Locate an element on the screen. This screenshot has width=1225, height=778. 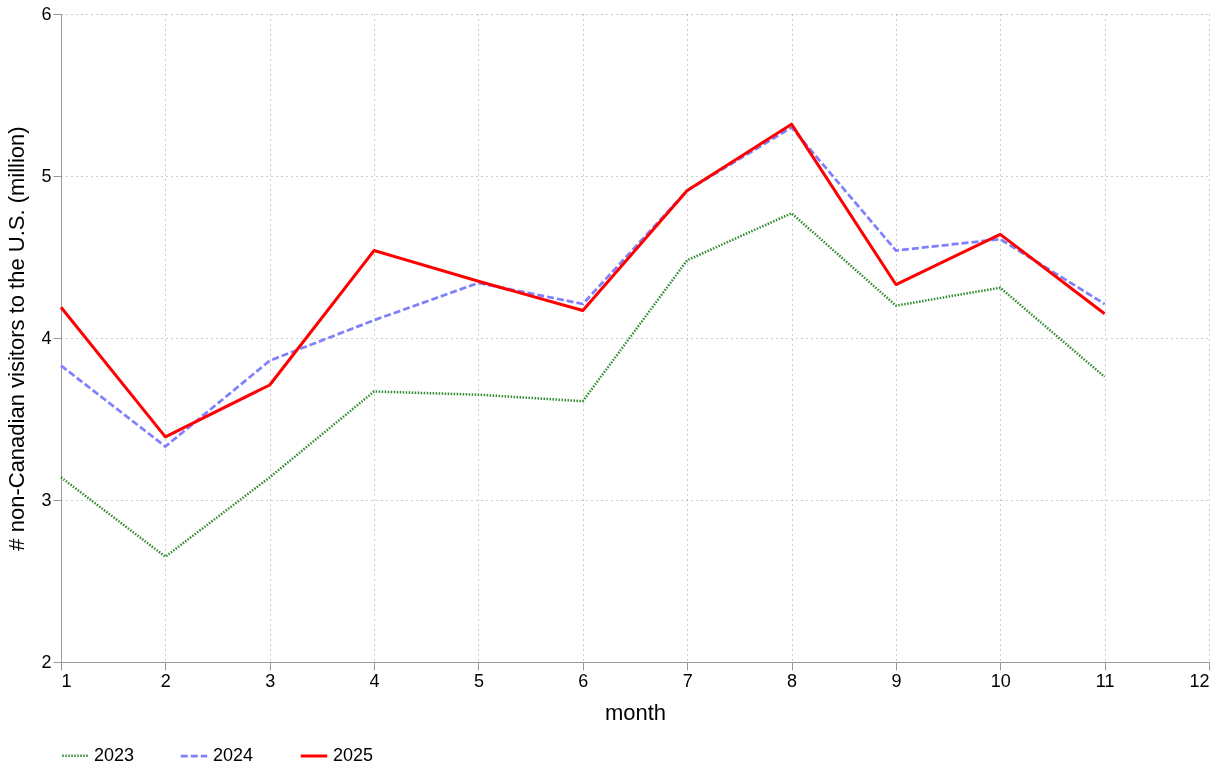
y-tick-label: 3 is located at coordinates (46, 499).